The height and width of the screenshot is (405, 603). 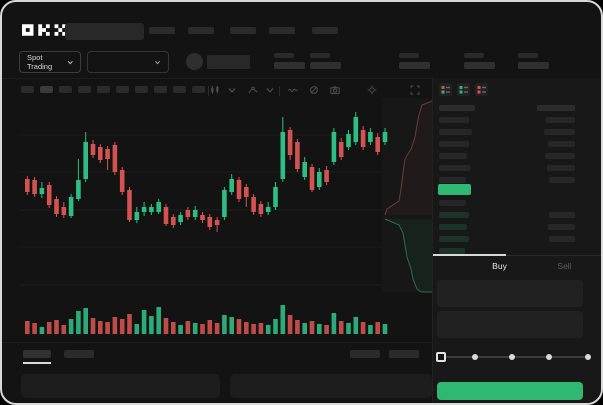 I want to click on orderbook-last-price-bar, so click(x=454, y=189).